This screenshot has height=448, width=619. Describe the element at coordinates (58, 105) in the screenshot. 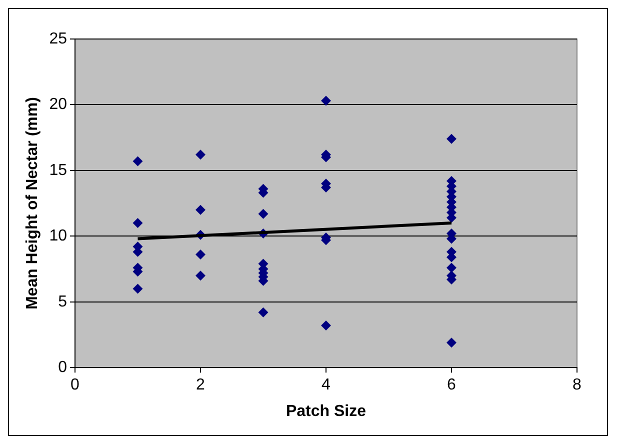

I see `y-tick-label: 20` at that location.